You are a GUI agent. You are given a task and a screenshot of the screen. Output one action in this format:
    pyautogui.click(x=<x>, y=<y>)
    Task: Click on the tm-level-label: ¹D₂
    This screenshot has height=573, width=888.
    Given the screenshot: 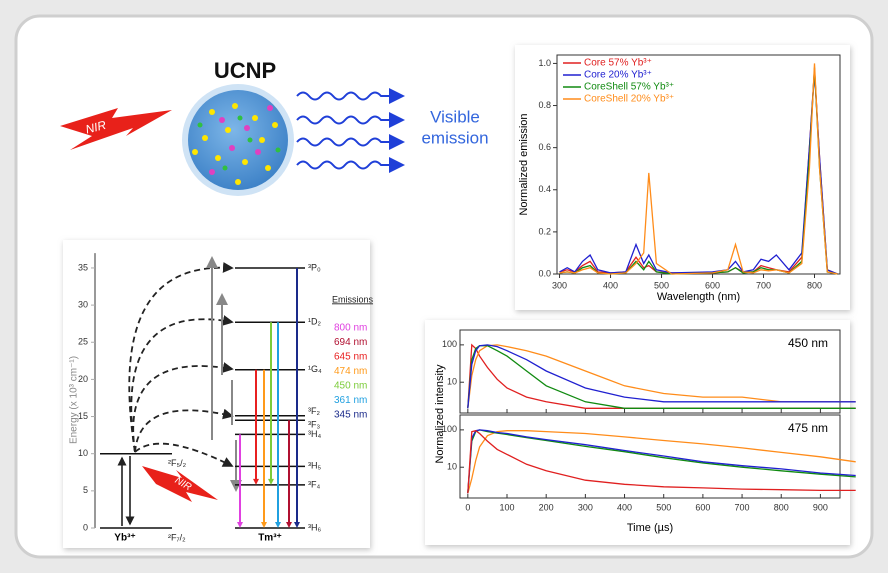 What is the action you would take?
    pyautogui.click(x=314, y=322)
    